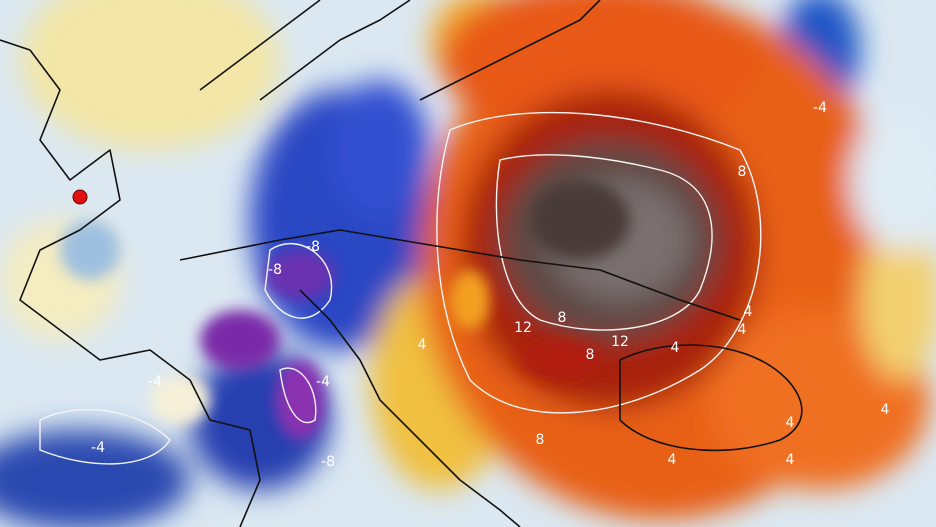 The width and height of the screenshot is (936, 527). What do you see at coordinates (510, 50) in the screenshot?
I see `coastline-baltic` at bounding box center [510, 50].